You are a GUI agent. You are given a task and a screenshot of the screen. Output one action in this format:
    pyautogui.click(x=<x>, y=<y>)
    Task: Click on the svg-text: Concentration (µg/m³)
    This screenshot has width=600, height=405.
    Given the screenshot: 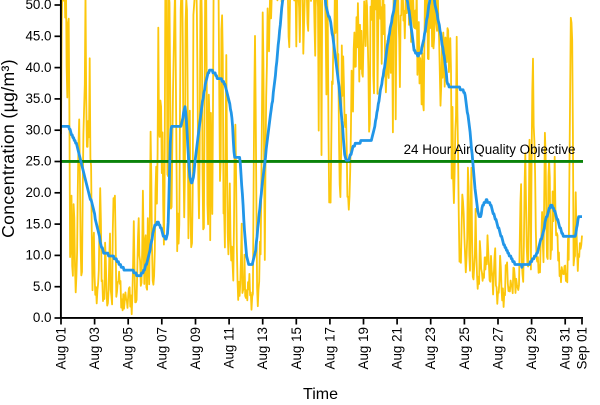 What is the action you would take?
    pyautogui.click(x=9, y=148)
    